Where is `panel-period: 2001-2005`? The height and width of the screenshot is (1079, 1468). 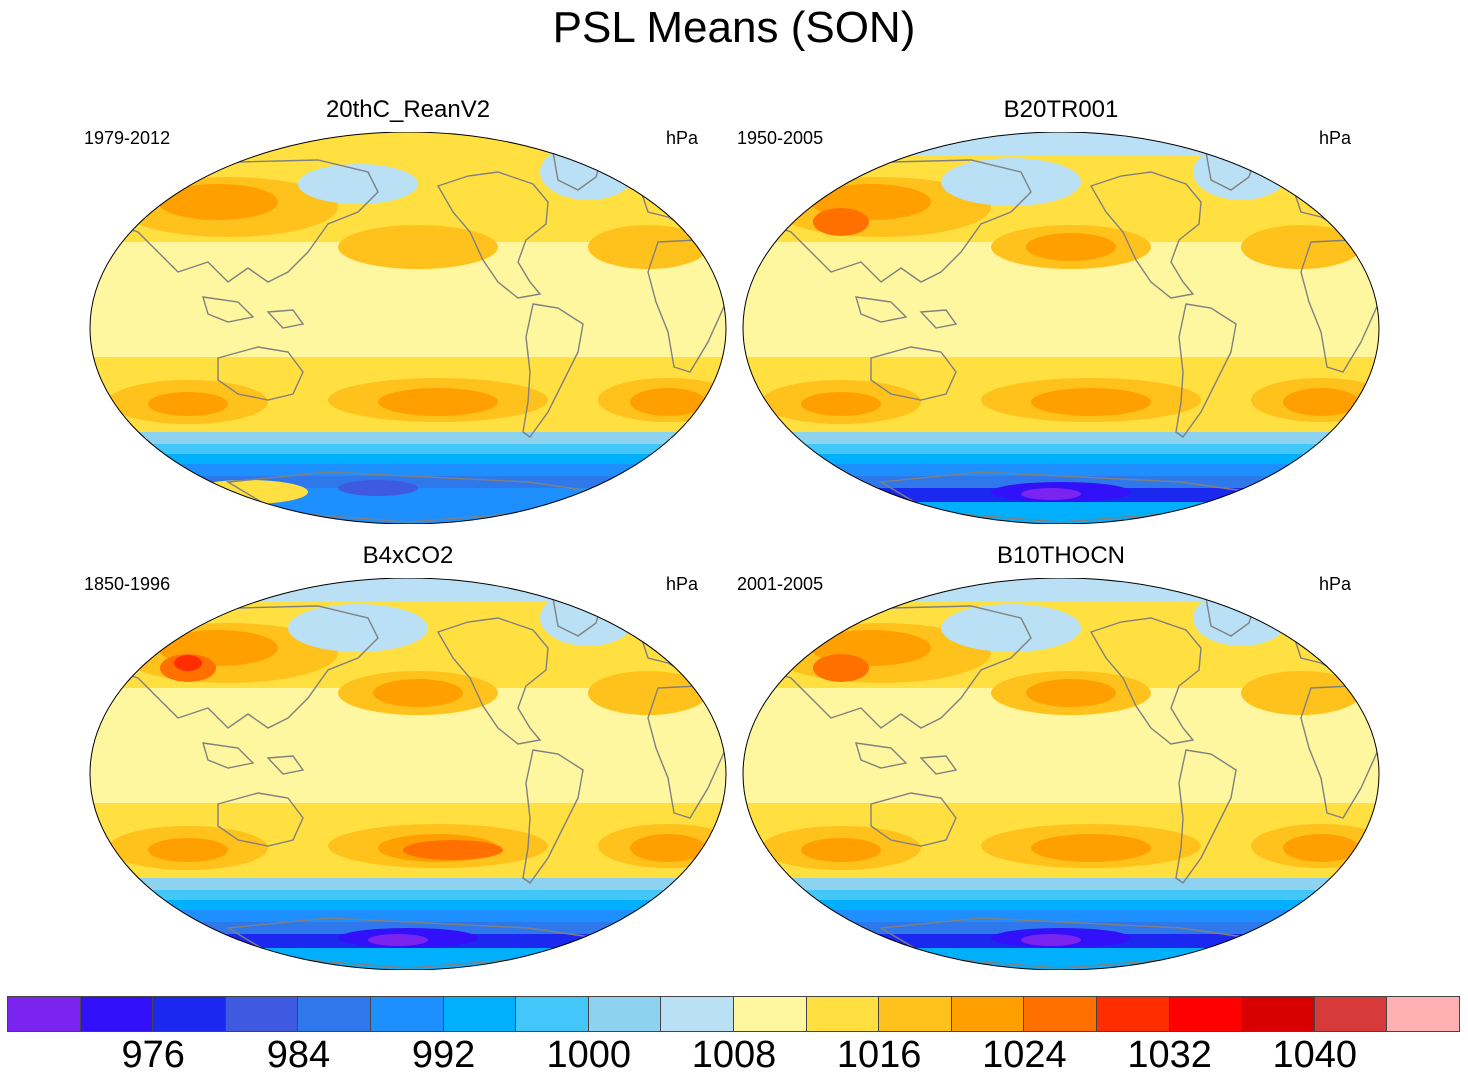 panel-period: 2001-2005 is located at coordinates (780, 584).